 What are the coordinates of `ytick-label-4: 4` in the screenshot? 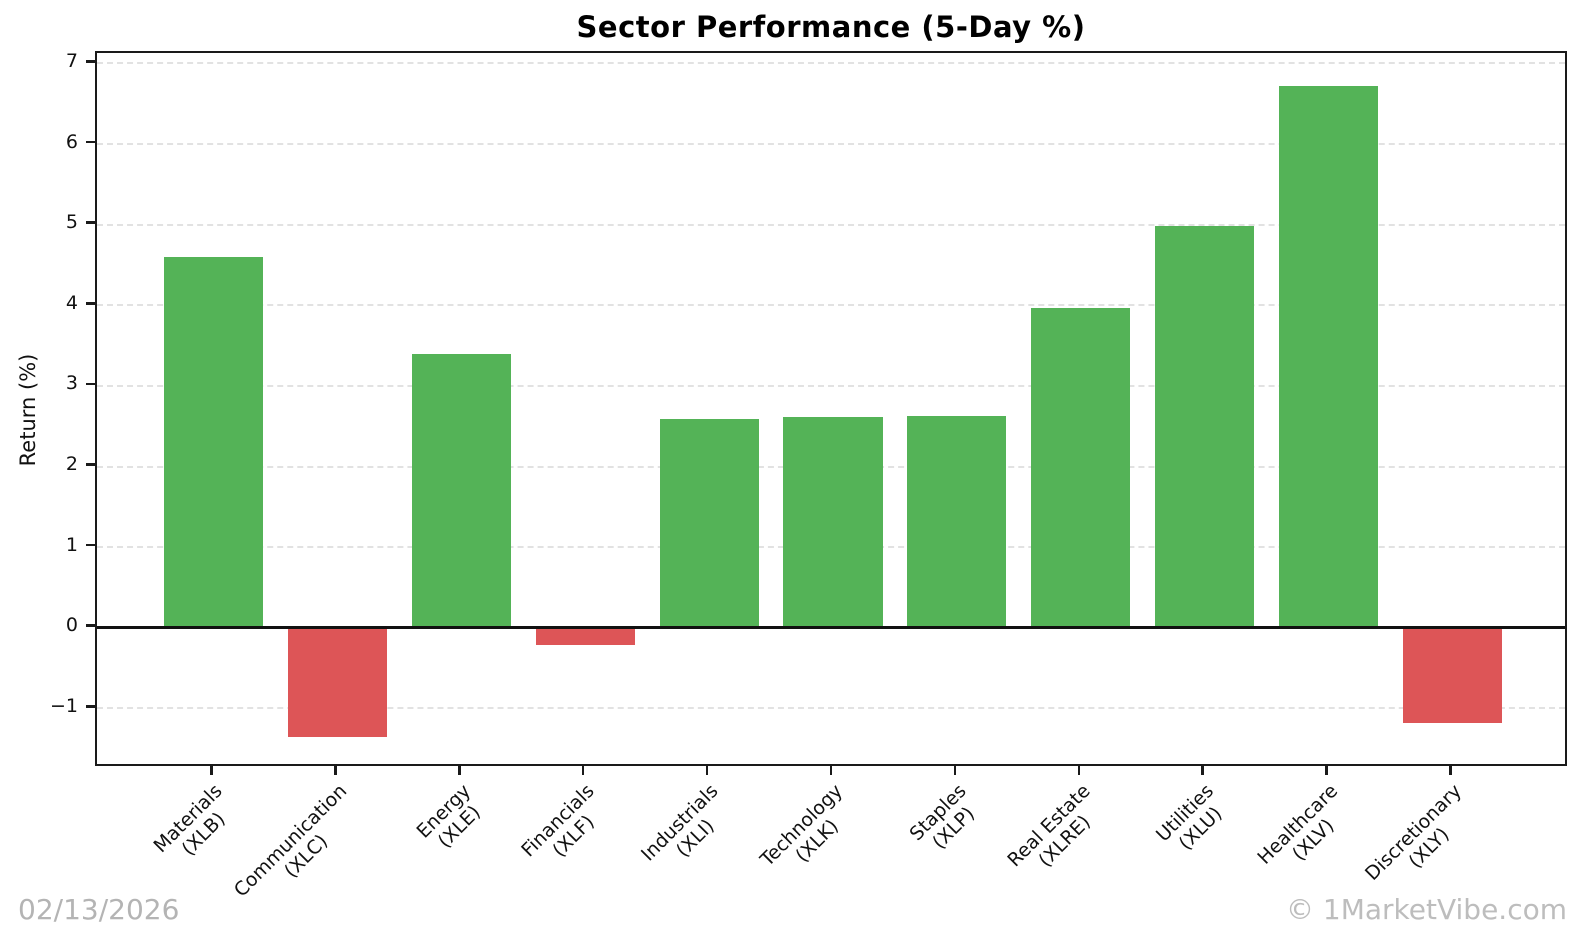 It's located at (71, 302).